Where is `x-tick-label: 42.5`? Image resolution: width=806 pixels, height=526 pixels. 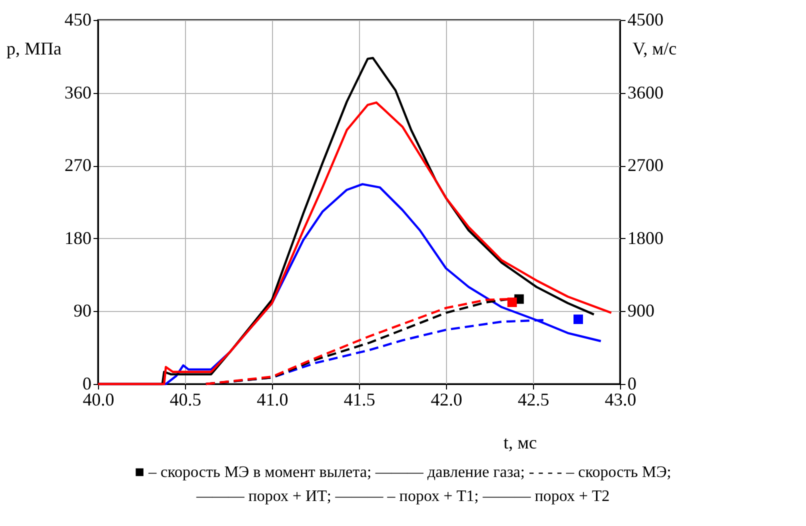 x-tick-label: 42.5 is located at coordinates (534, 400).